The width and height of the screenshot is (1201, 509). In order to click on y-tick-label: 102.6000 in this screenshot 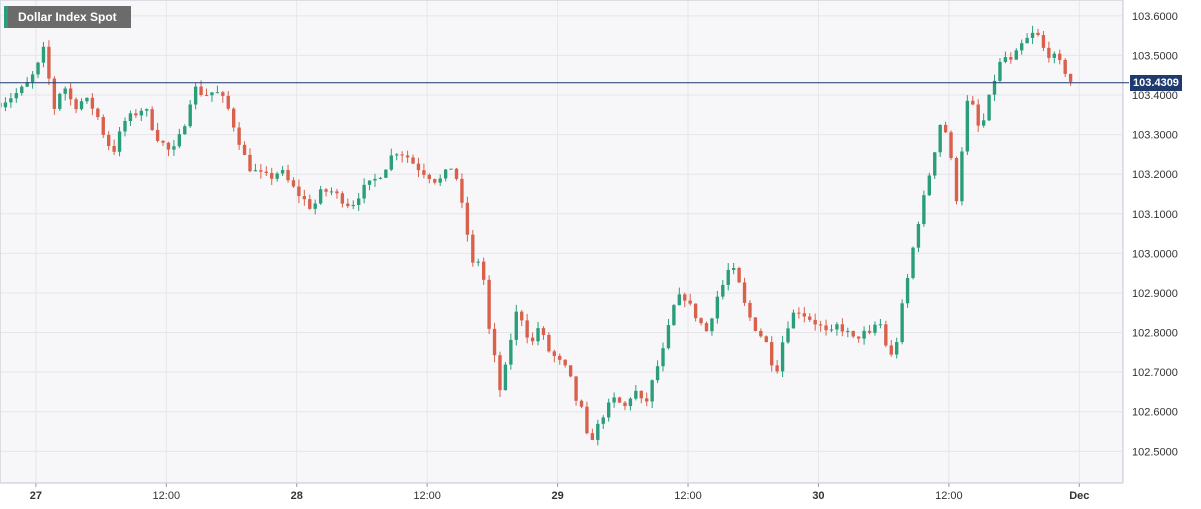, I will do `click(1155, 413)`.